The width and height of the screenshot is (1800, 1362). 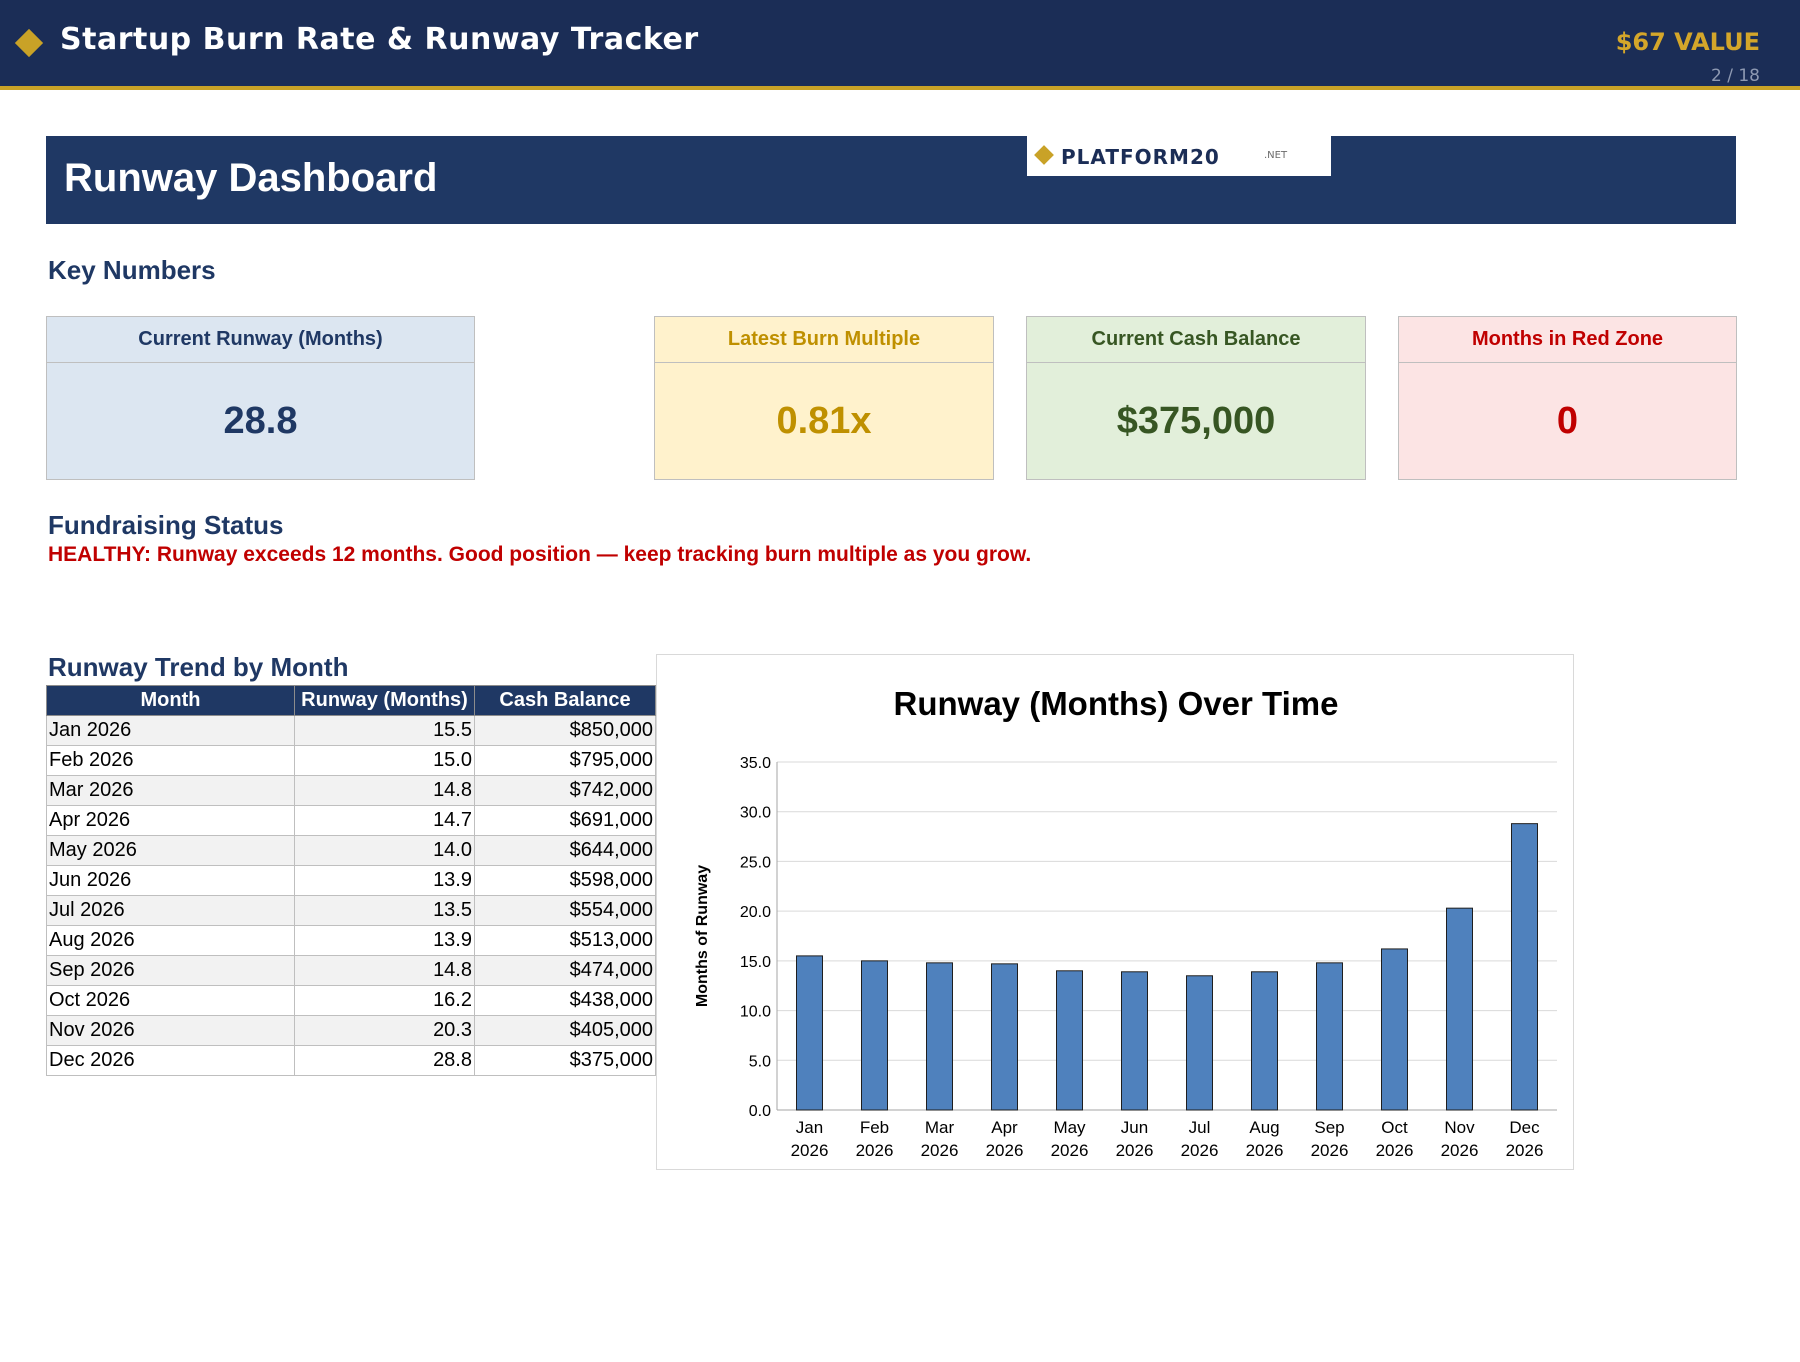 What do you see at coordinates (384, 1060) in the screenshot?
I see `runway-cell: 28.8` at bounding box center [384, 1060].